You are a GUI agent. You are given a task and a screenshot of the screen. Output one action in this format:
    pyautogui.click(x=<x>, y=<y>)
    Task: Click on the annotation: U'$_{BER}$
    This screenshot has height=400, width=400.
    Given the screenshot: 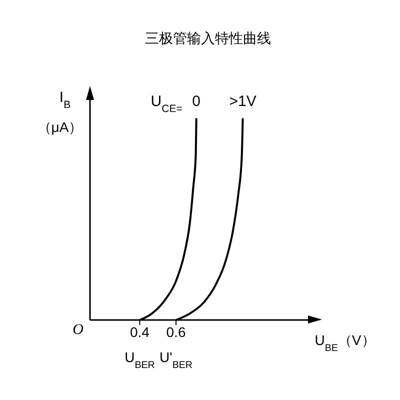 What is the action you would take?
    pyautogui.click(x=176, y=359)
    